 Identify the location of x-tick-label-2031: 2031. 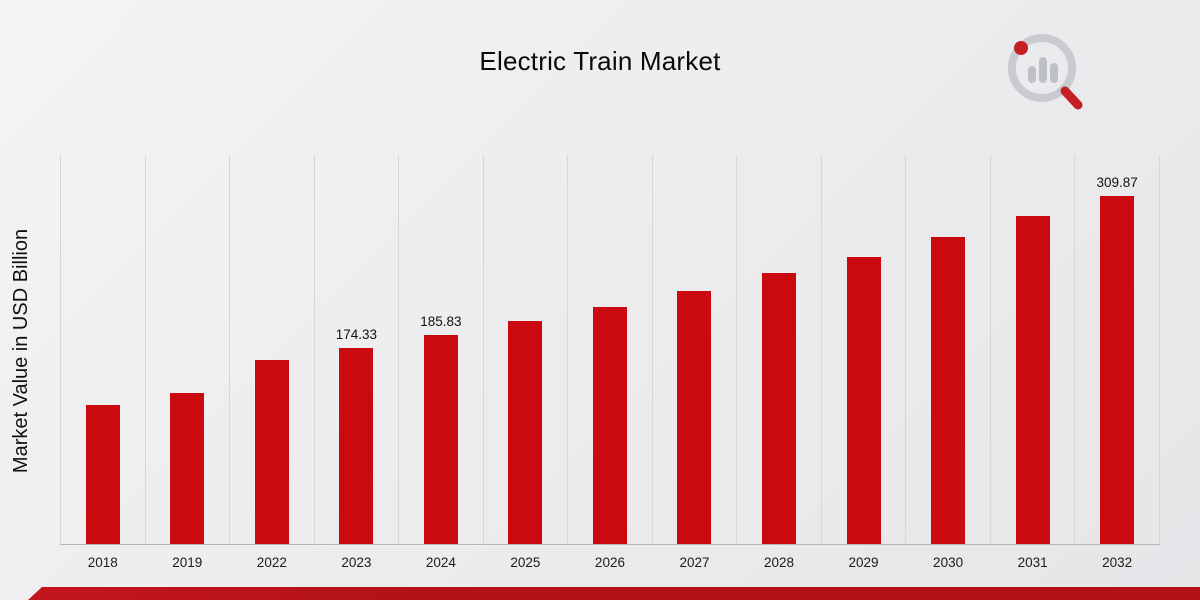
(1032, 562).